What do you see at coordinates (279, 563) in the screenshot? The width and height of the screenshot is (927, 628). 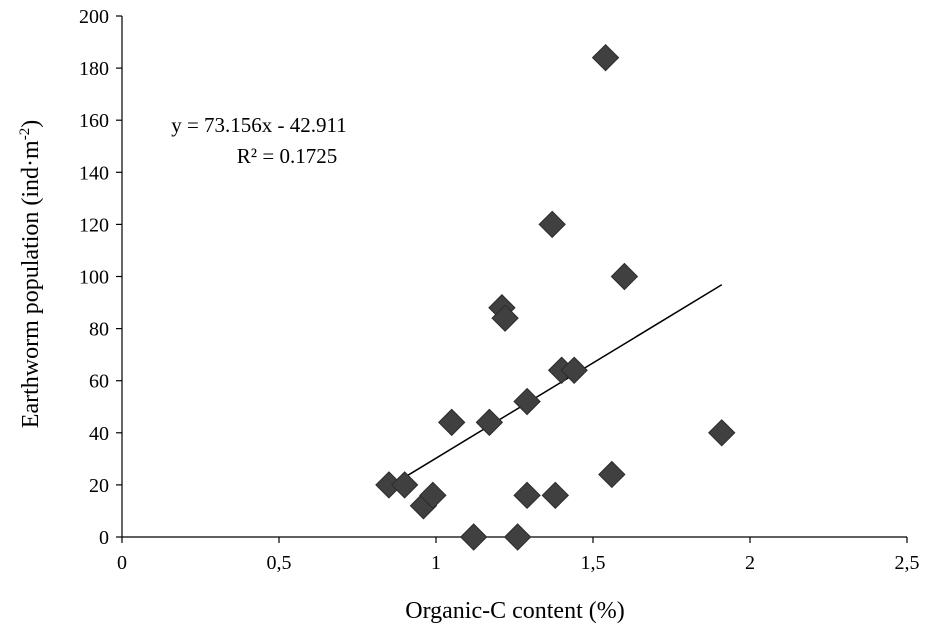 I see `x-tick-label: 0,5` at bounding box center [279, 563].